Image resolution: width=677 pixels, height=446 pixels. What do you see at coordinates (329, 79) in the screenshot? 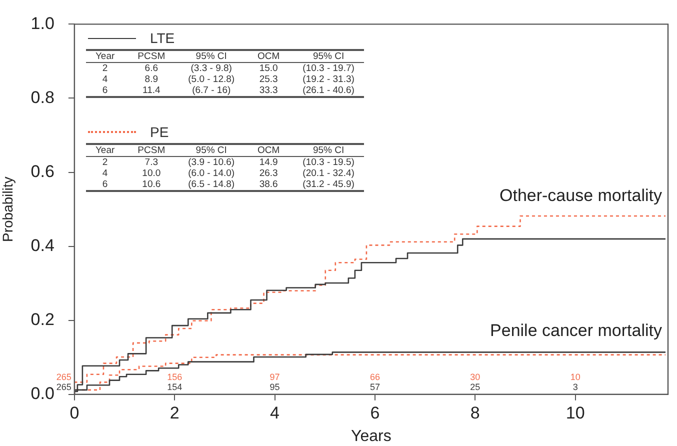
I see `annotation: (19.2 - 31.3)` at bounding box center [329, 79].